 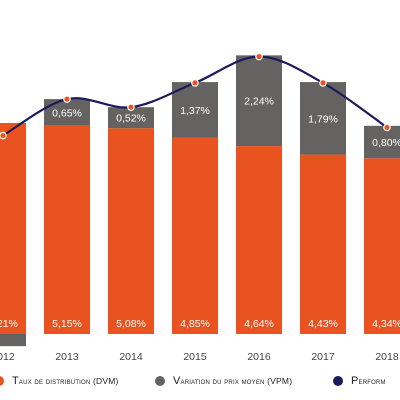 I want to click on label-vpm-2014: 0,52%, so click(x=131, y=119).